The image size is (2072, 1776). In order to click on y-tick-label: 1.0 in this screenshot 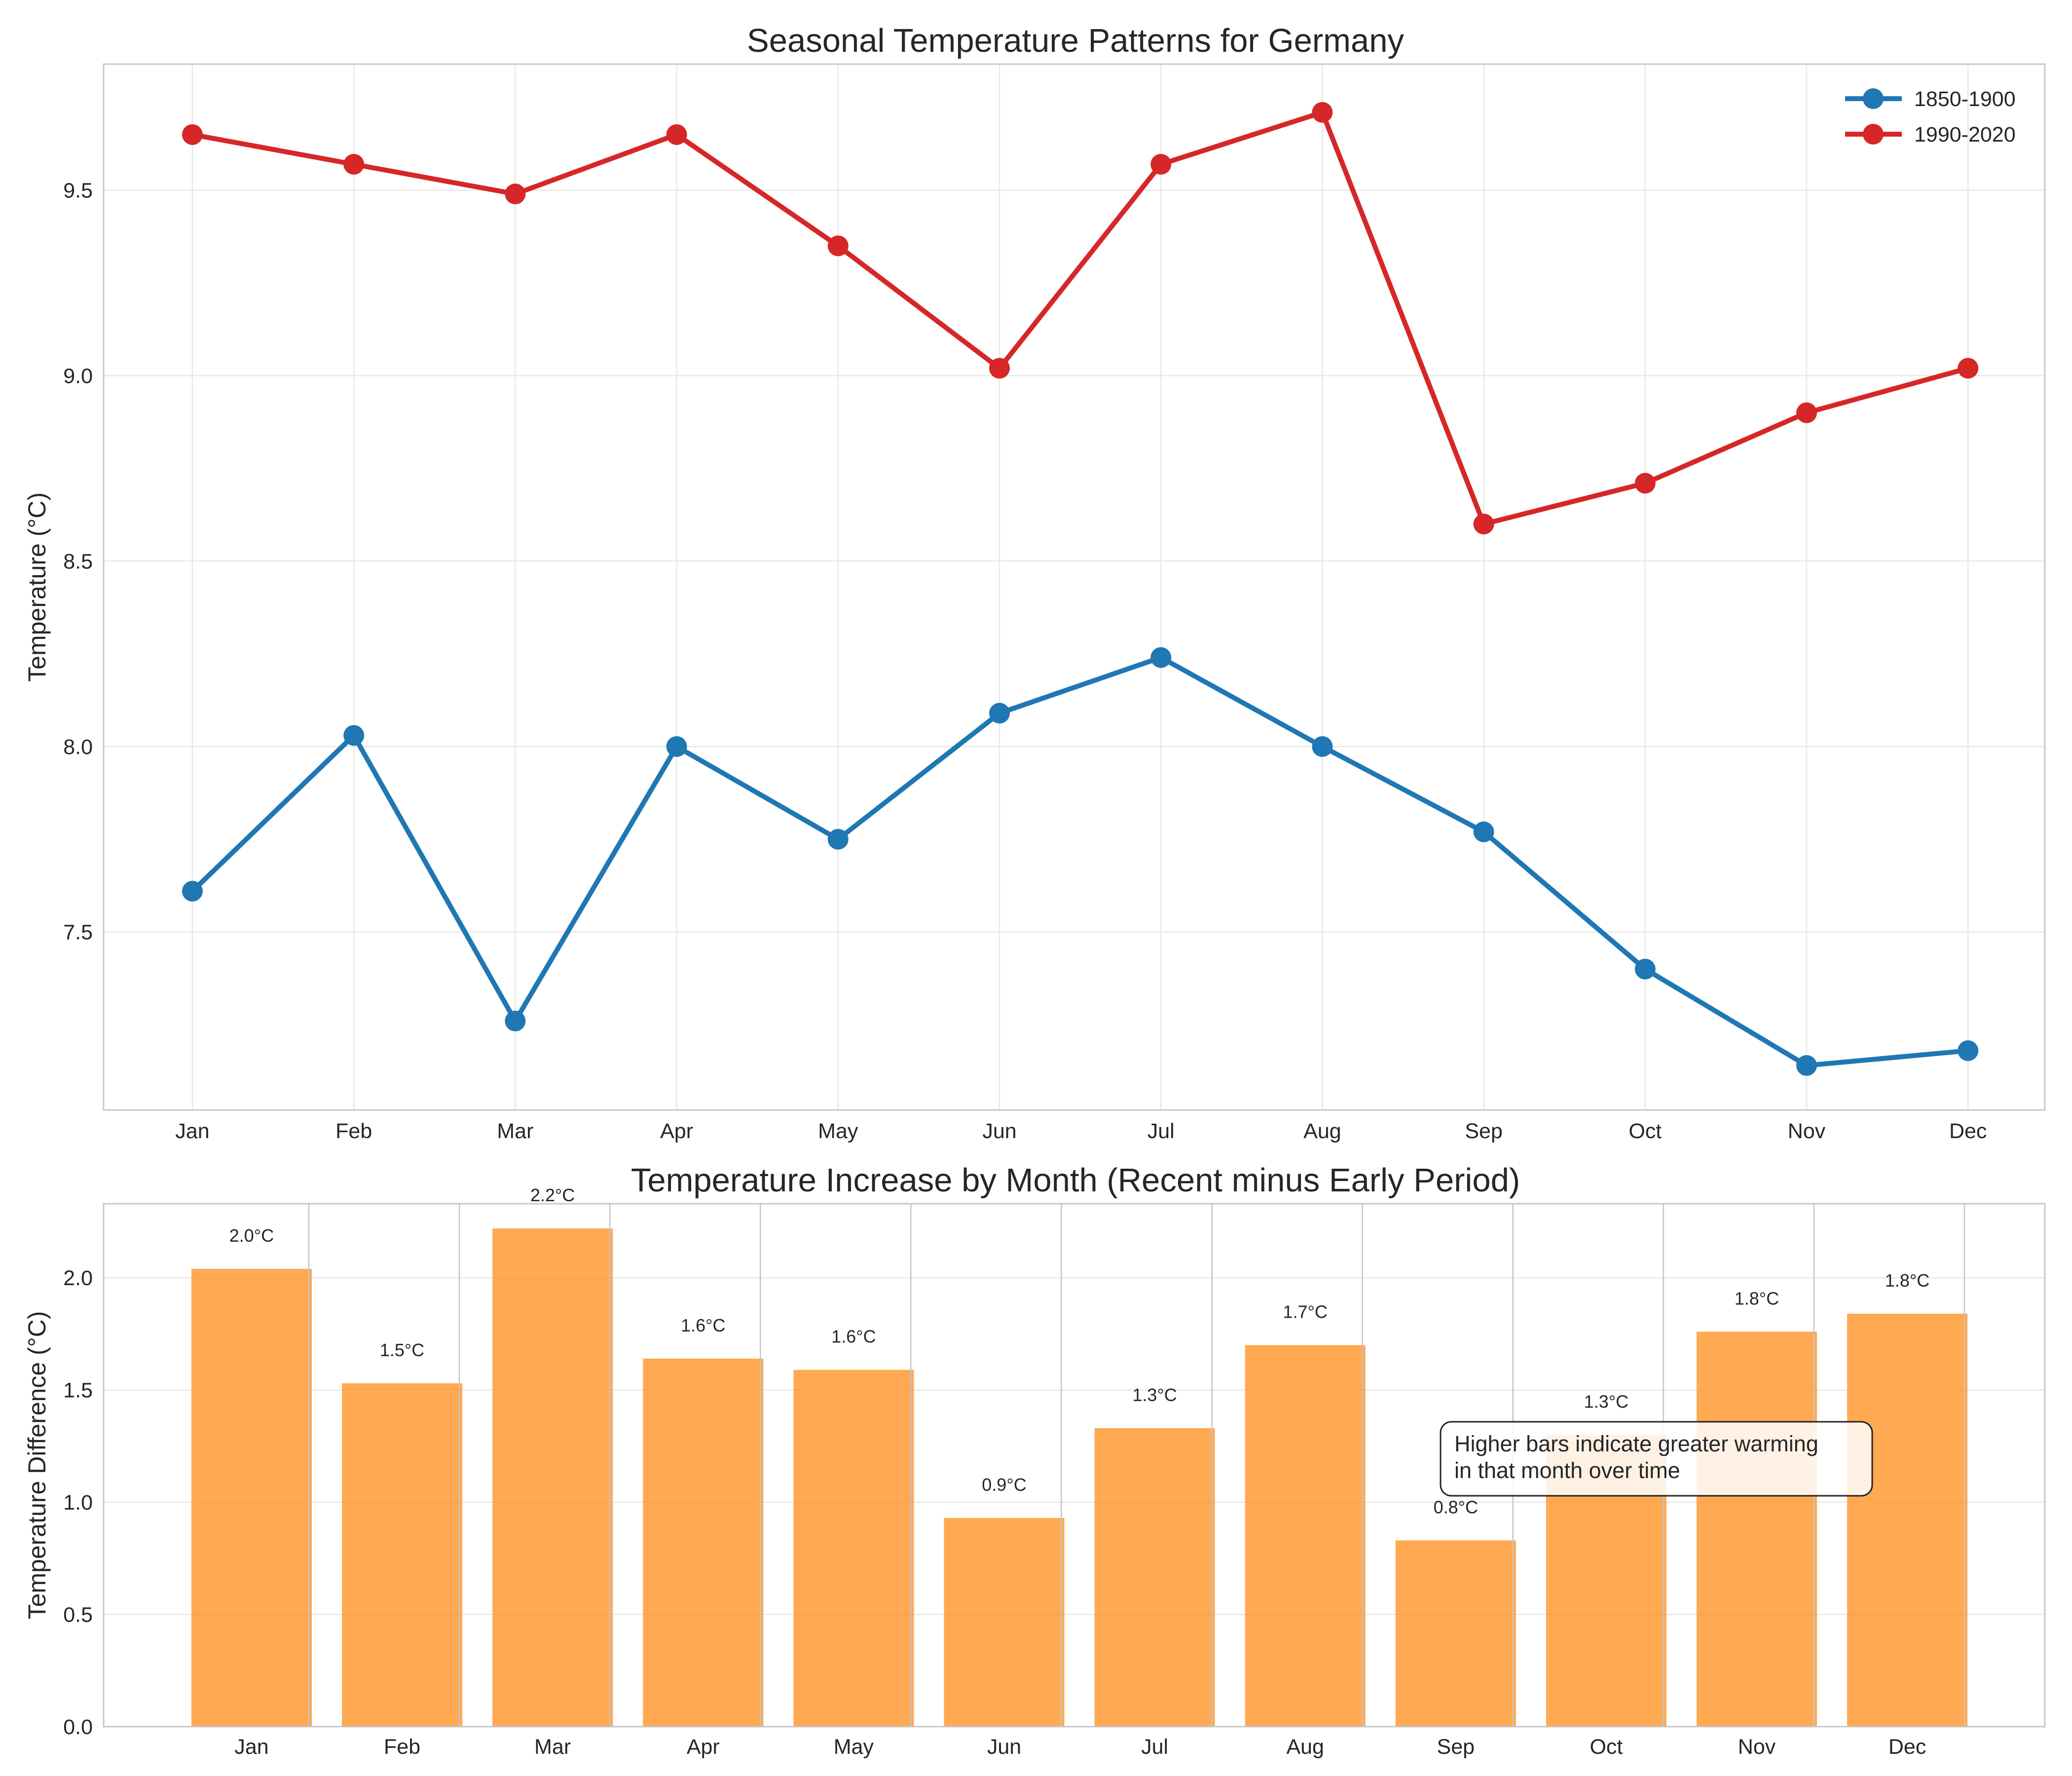, I will do `click(78, 1503)`.